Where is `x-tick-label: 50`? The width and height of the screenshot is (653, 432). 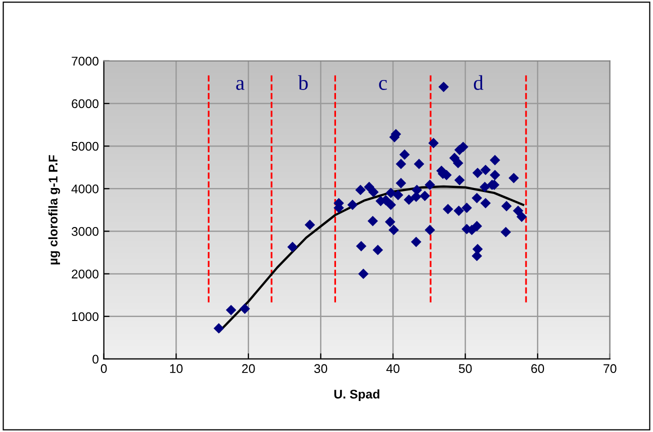 x-tick-label: 50 is located at coordinates (465, 369).